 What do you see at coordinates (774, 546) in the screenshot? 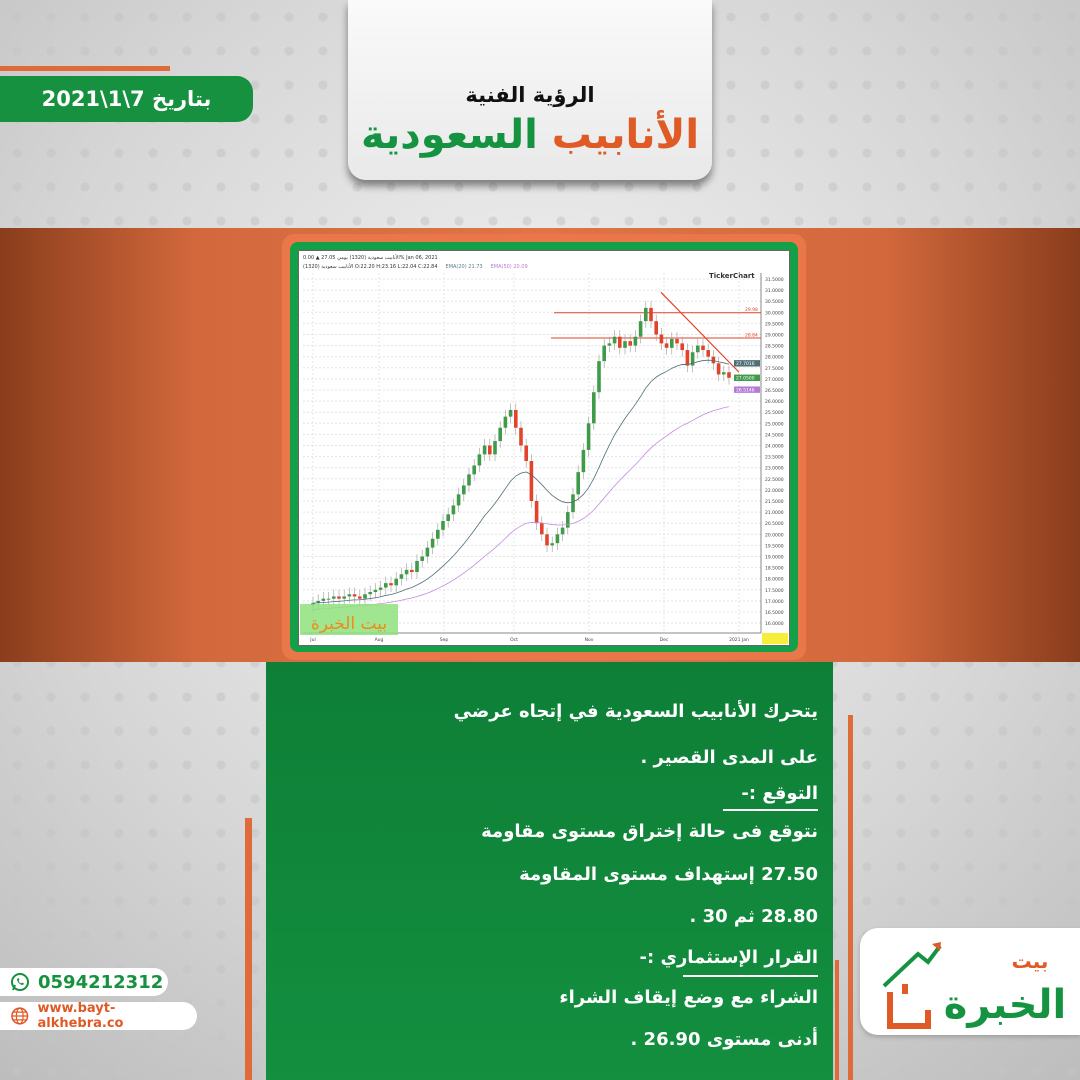
I see `y-tick-label: 19.5000` at bounding box center [774, 546].